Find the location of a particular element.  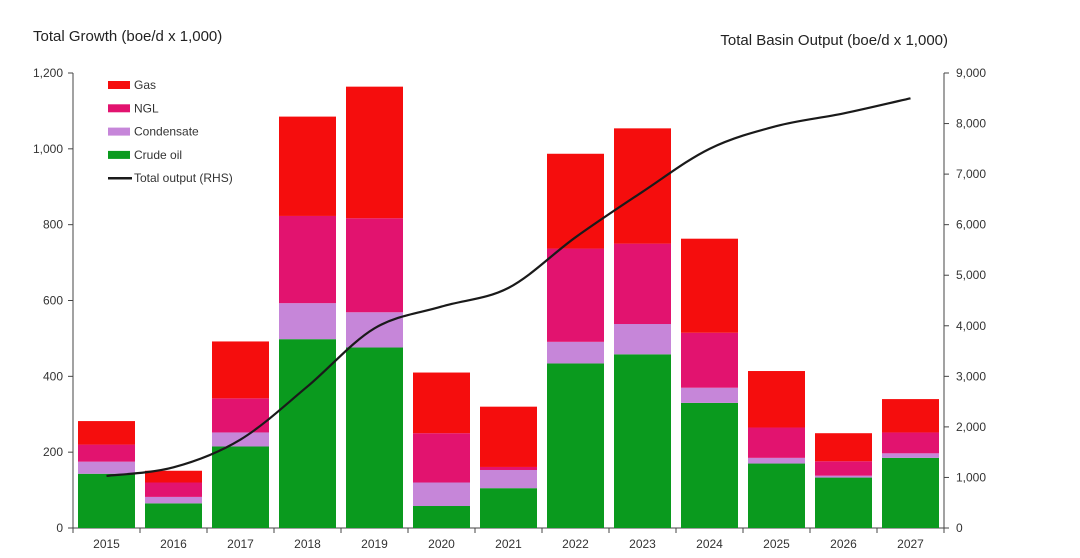

right-tick-label: 9,000 is located at coordinates (971, 73).